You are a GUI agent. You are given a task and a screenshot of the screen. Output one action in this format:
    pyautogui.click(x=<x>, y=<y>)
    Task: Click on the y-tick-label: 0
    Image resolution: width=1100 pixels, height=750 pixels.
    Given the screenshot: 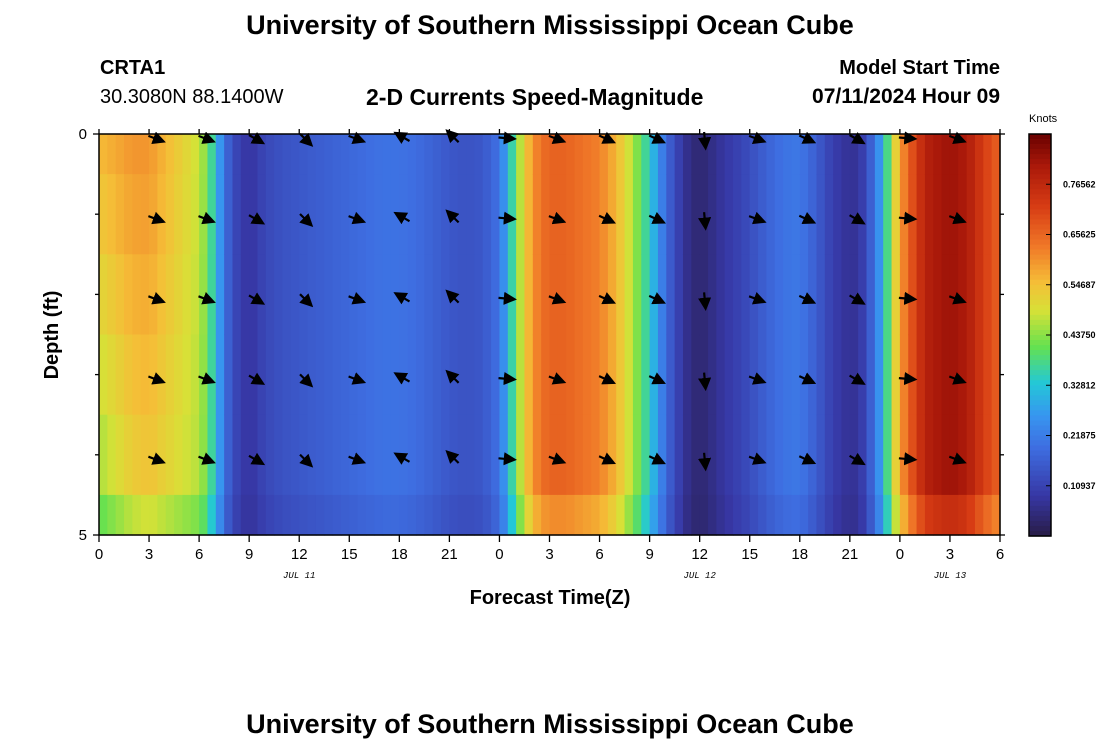 What is the action you would take?
    pyautogui.click(x=83, y=134)
    